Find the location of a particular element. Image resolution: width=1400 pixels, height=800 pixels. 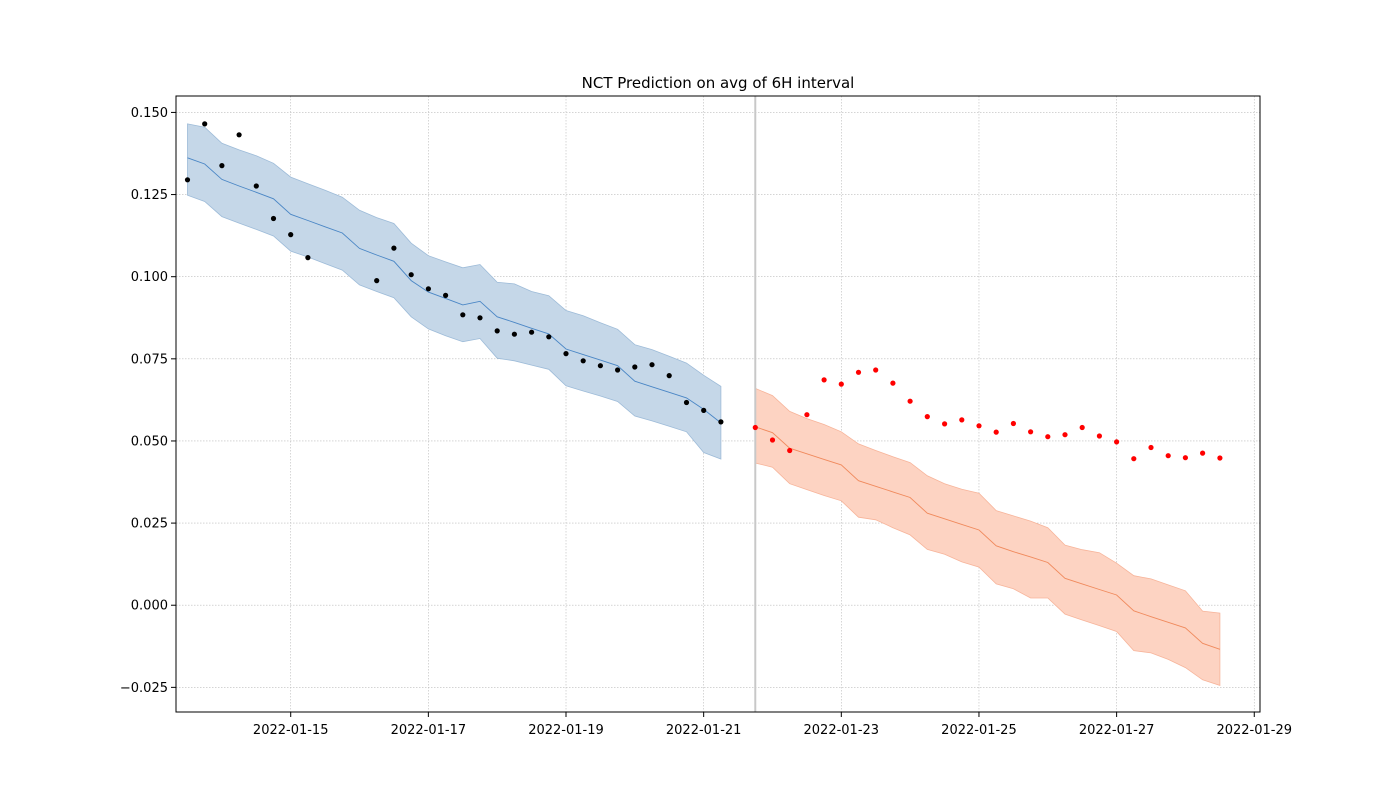

y-tick-label: 0.125 is located at coordinates (149, 195).